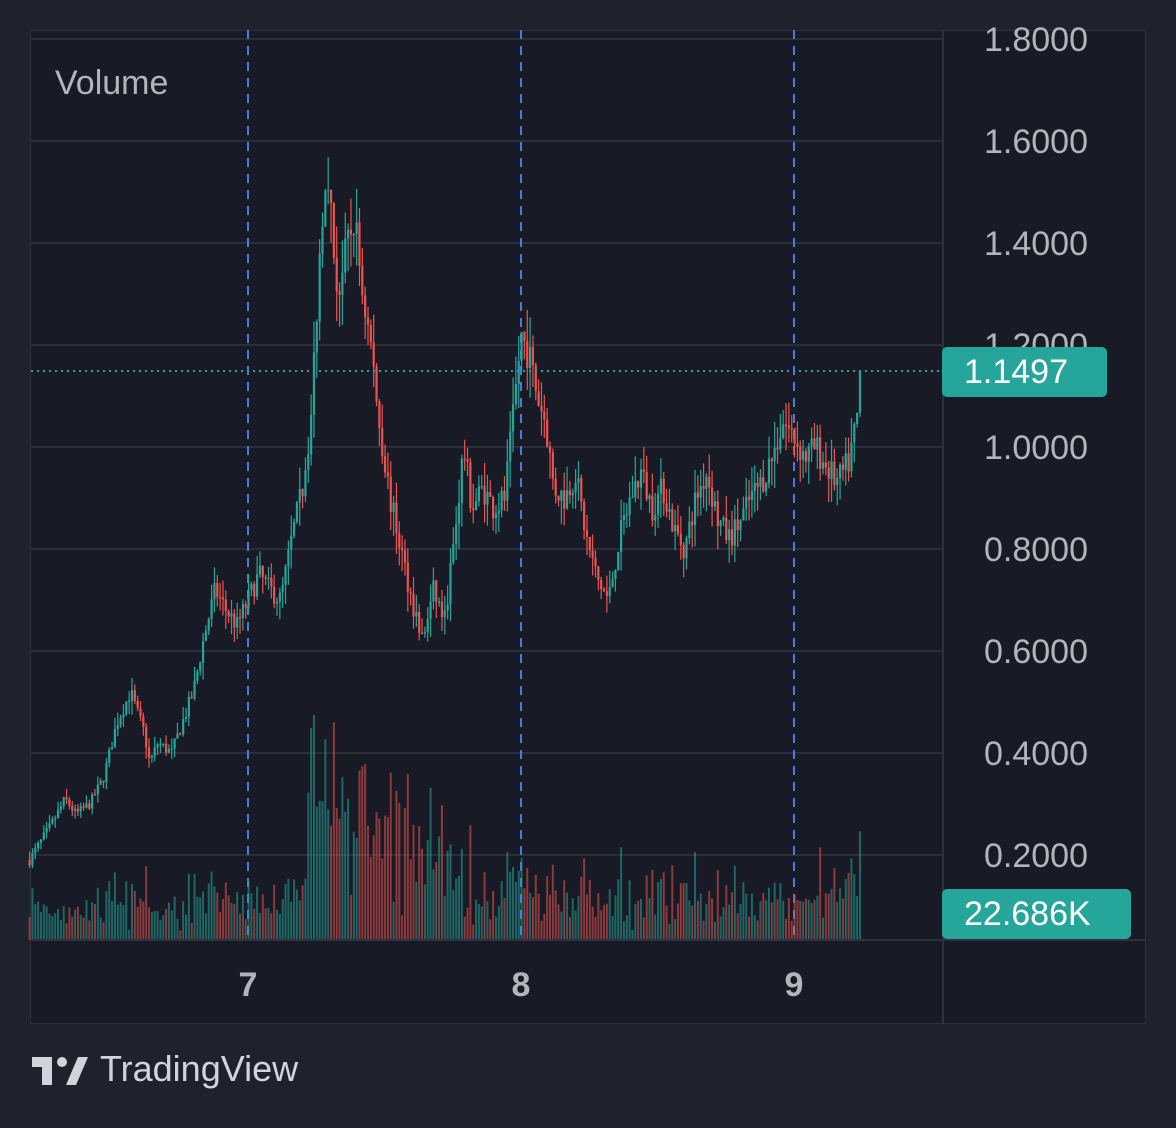  Describe the element at coordinates (1024, 372) in the screenshot. I see `last-price-badge: 1.1497` at that location.